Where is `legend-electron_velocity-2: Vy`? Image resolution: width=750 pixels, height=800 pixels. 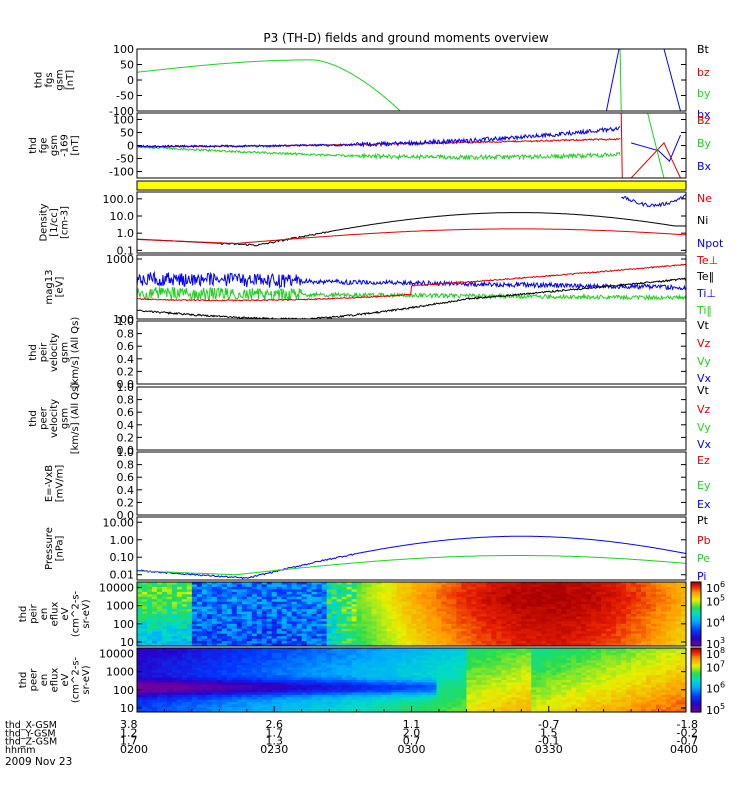
legend-electron_velocity-2: Vy is located at coordinates (704, 427).